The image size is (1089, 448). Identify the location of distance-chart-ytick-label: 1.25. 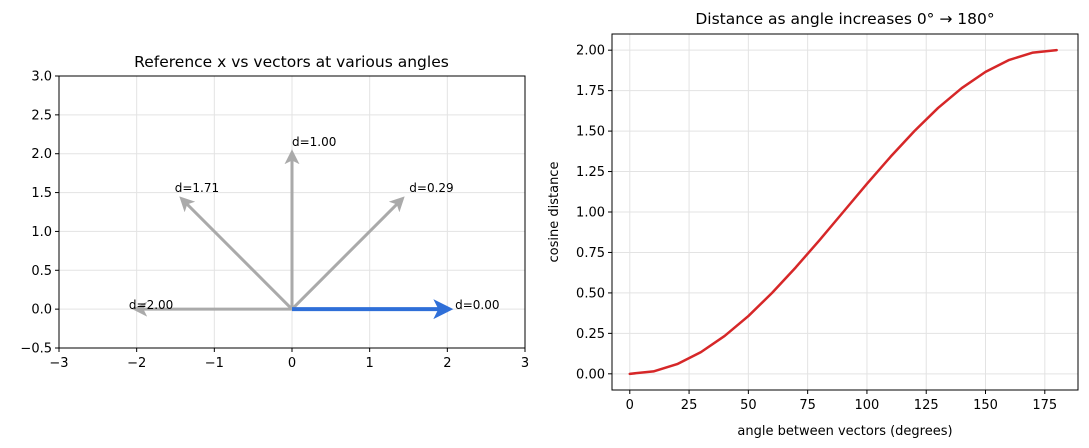
(590, 172).